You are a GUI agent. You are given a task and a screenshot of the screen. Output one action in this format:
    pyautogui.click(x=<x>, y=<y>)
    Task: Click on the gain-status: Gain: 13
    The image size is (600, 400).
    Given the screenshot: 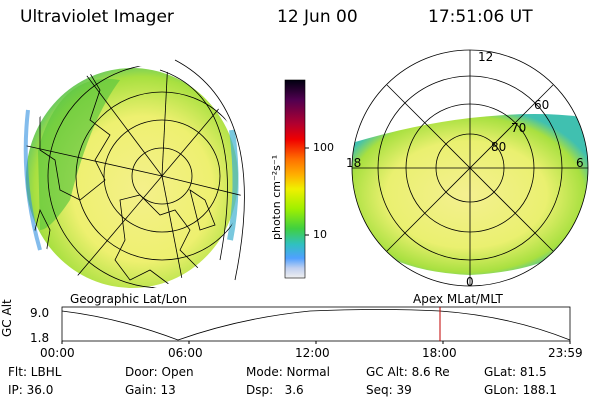 What is the action you would take?
    pyautogui.click(x=150, y=390)
    